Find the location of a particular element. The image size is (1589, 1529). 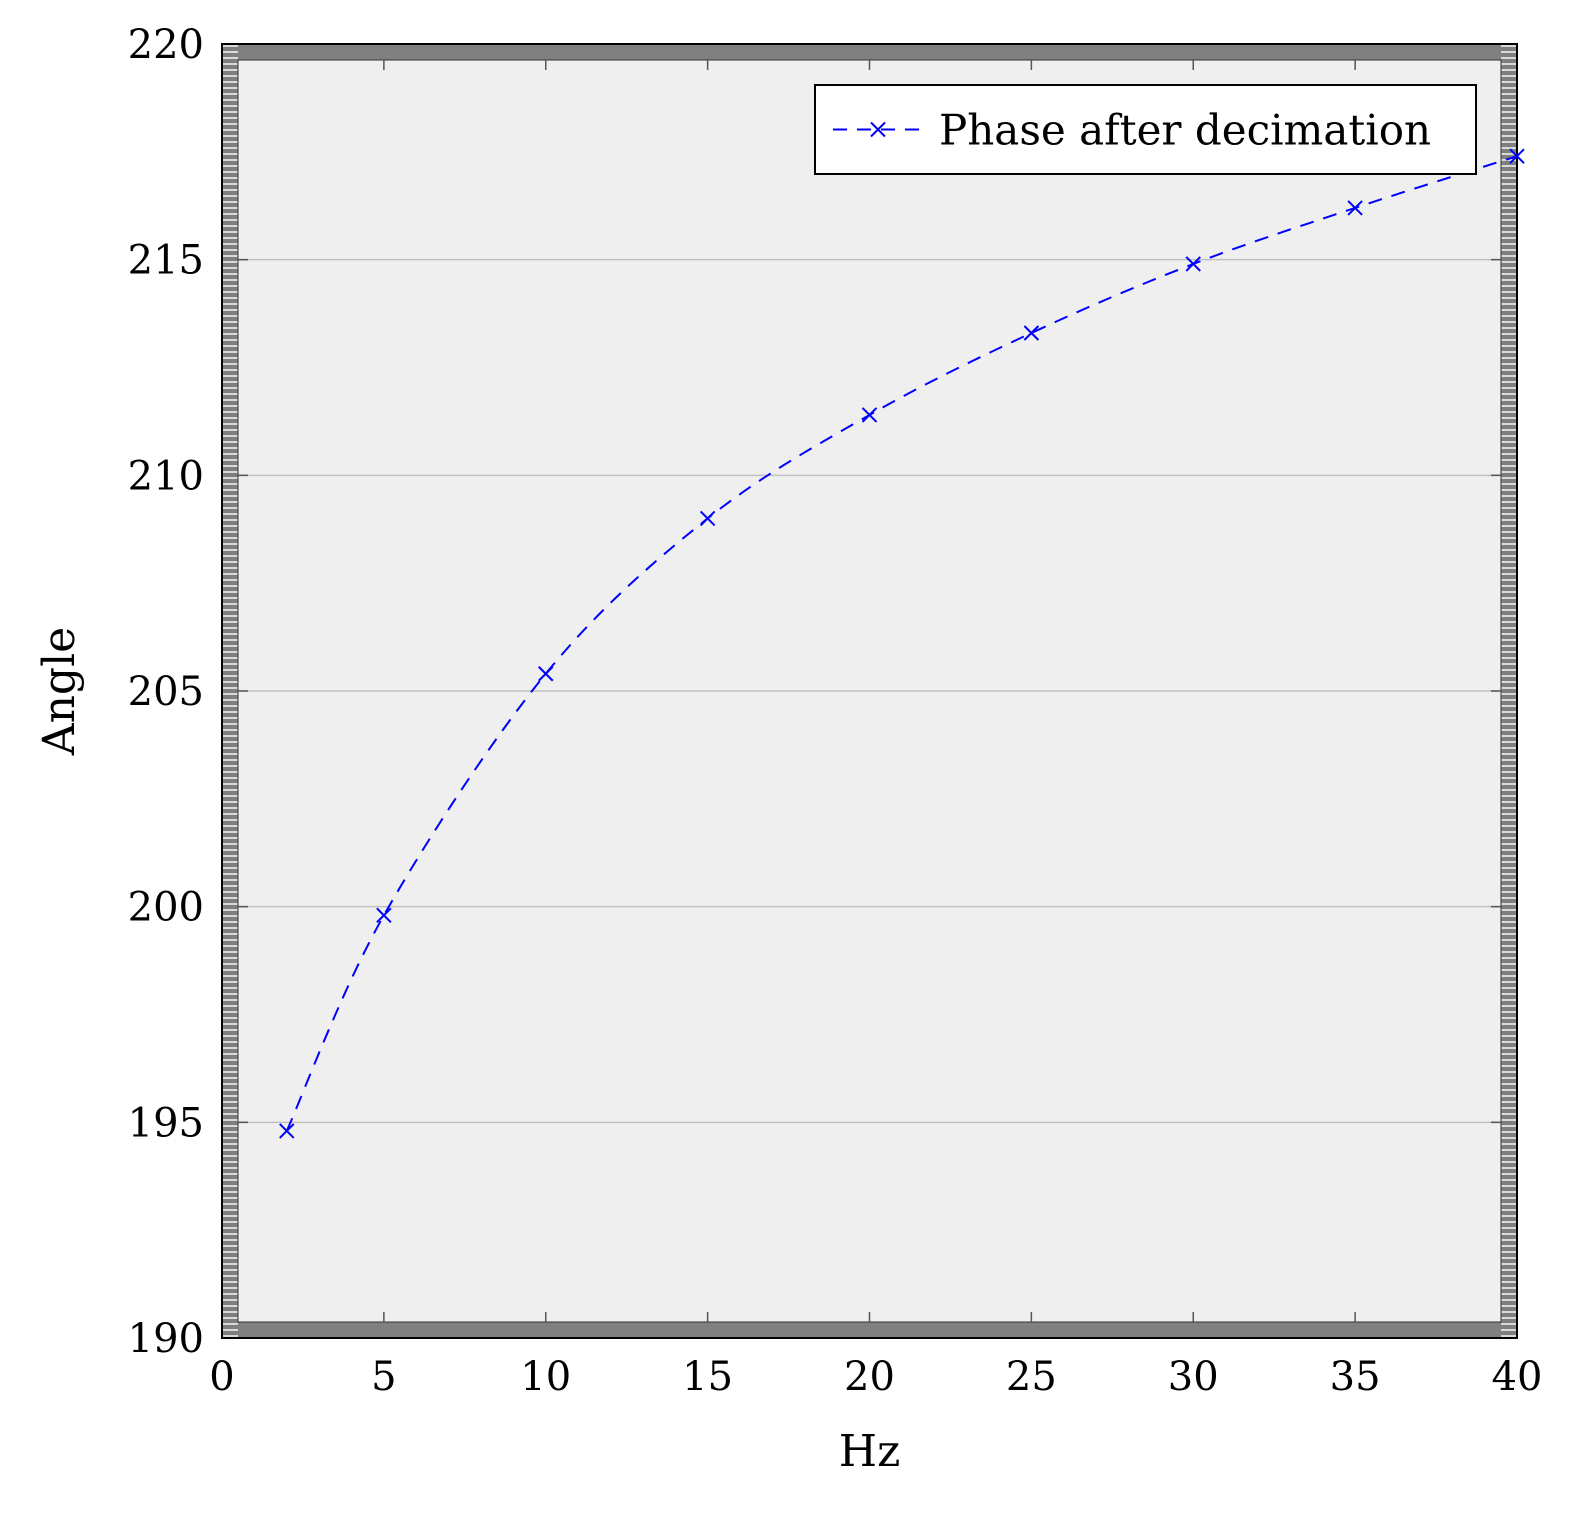

y-tick-label: 220 is located at coordinates (166, 45).